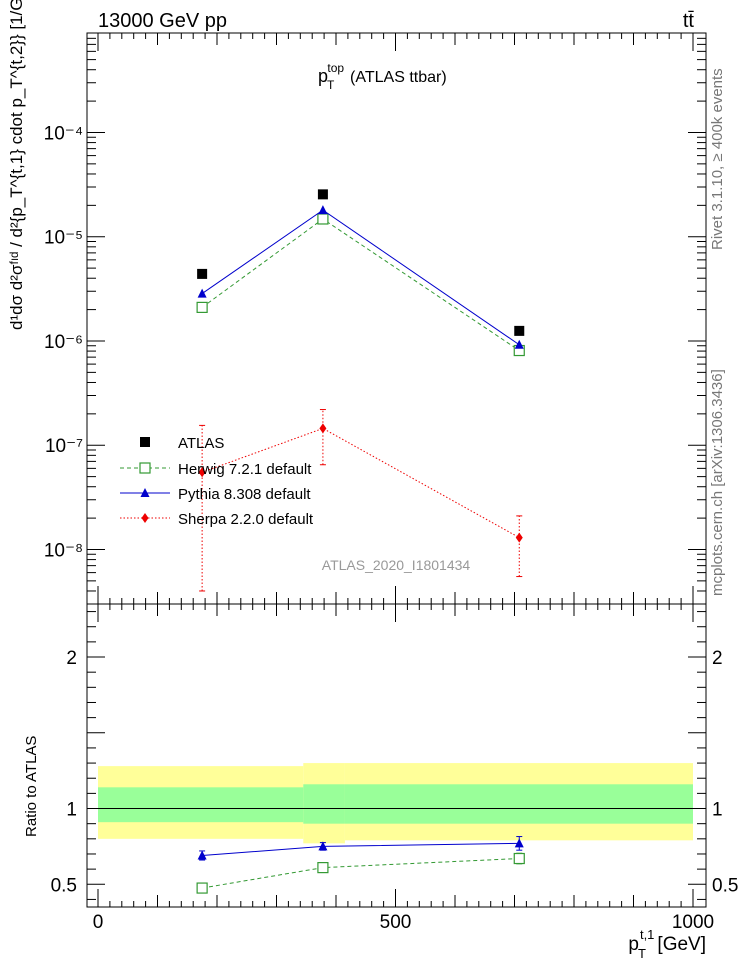 This screenshot has width=746, height=972. I want to click on main-y-tick-label: 10⁻⁵, so click(63, 238).